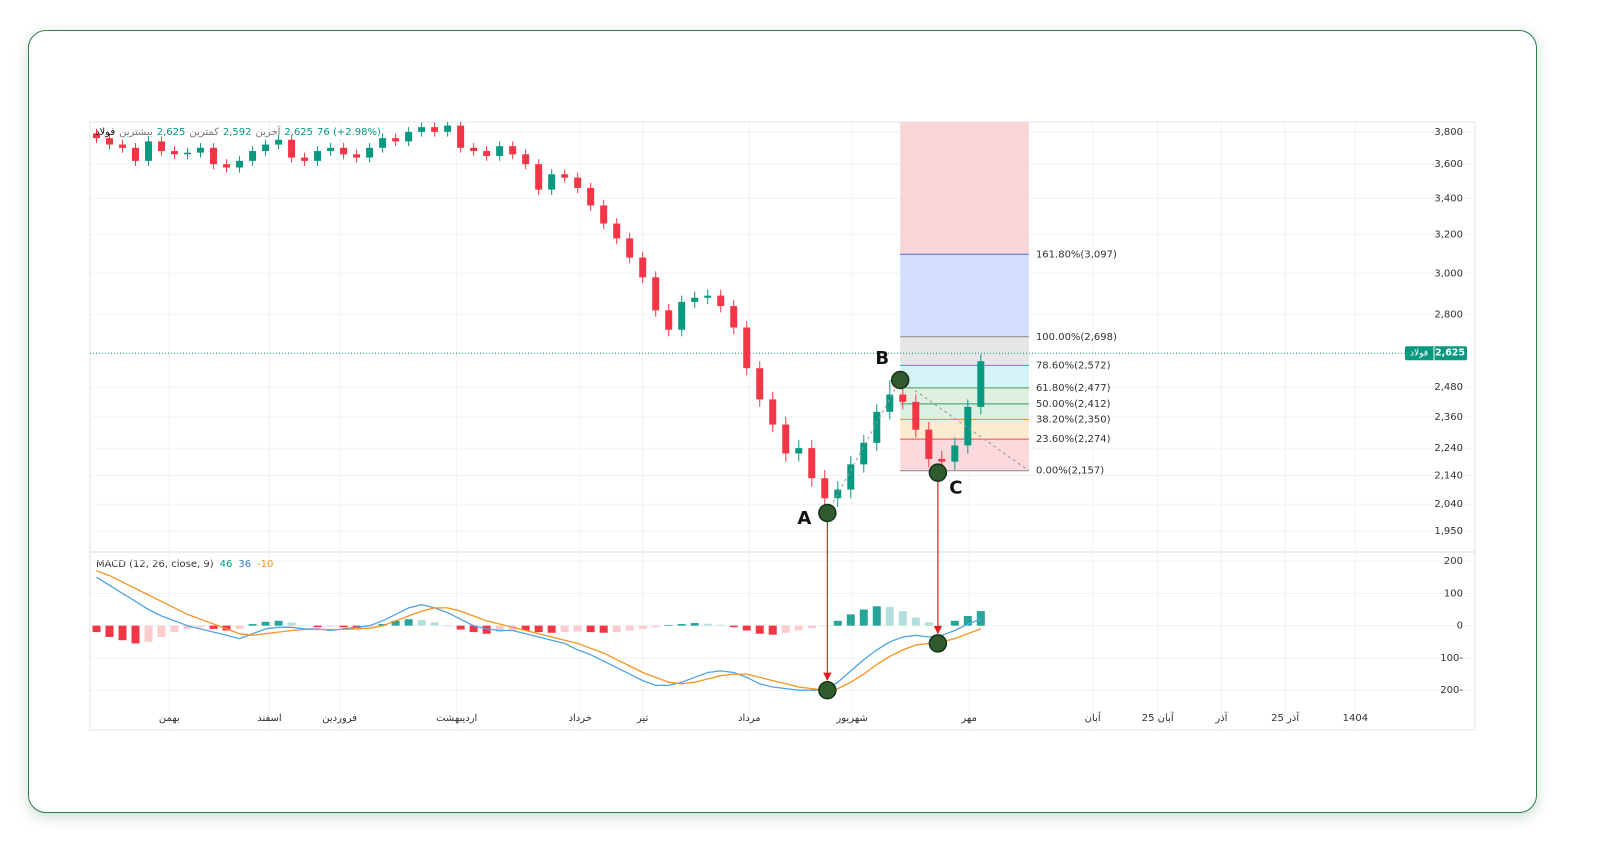 The image size is (1600, 863). I want to click on y-tick-label: 2,480, so click(1448, 387).